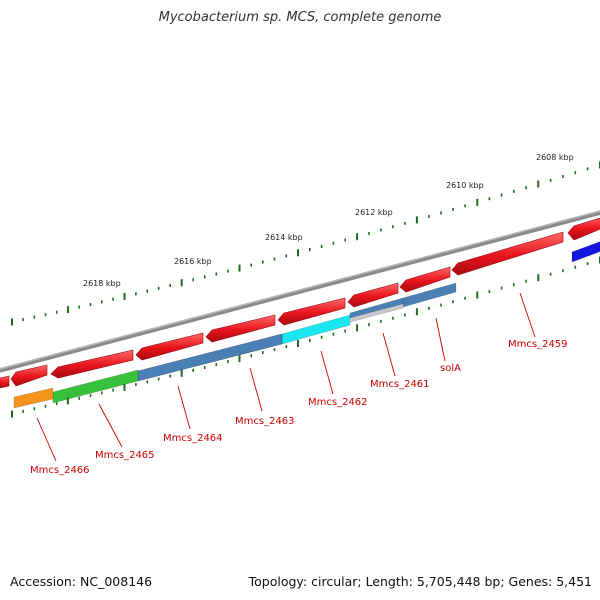  I want to click on accession-label: Accession: NC_008146, so click(81, 581).